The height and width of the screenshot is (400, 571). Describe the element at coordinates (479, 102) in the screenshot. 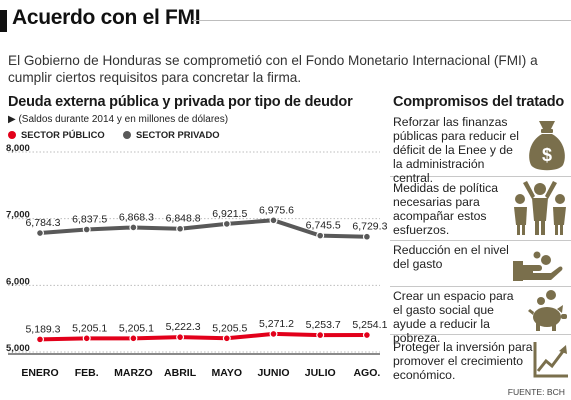

I see `panel-title: Compromisos del tratado` at that location.